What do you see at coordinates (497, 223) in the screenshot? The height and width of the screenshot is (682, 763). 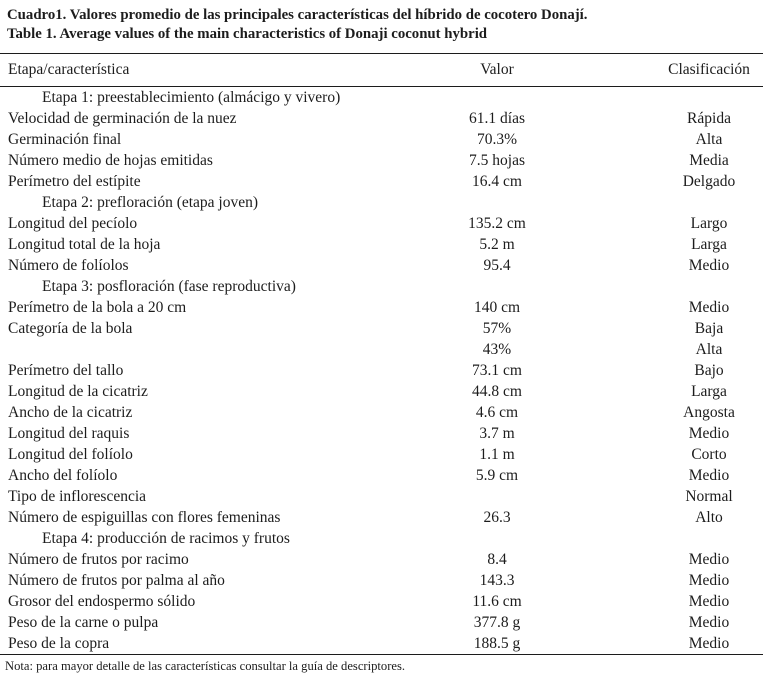 I see `row-value: 135.2 cm` at bounding box center [497, 223].